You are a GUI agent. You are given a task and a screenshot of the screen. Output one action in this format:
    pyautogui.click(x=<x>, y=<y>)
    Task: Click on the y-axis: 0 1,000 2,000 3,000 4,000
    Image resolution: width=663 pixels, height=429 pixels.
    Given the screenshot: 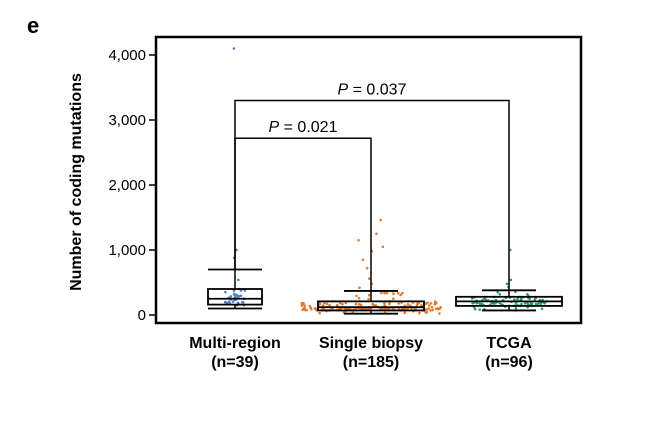 What is the action you would take?
    pyautogui.click(x=132, y=180)
    